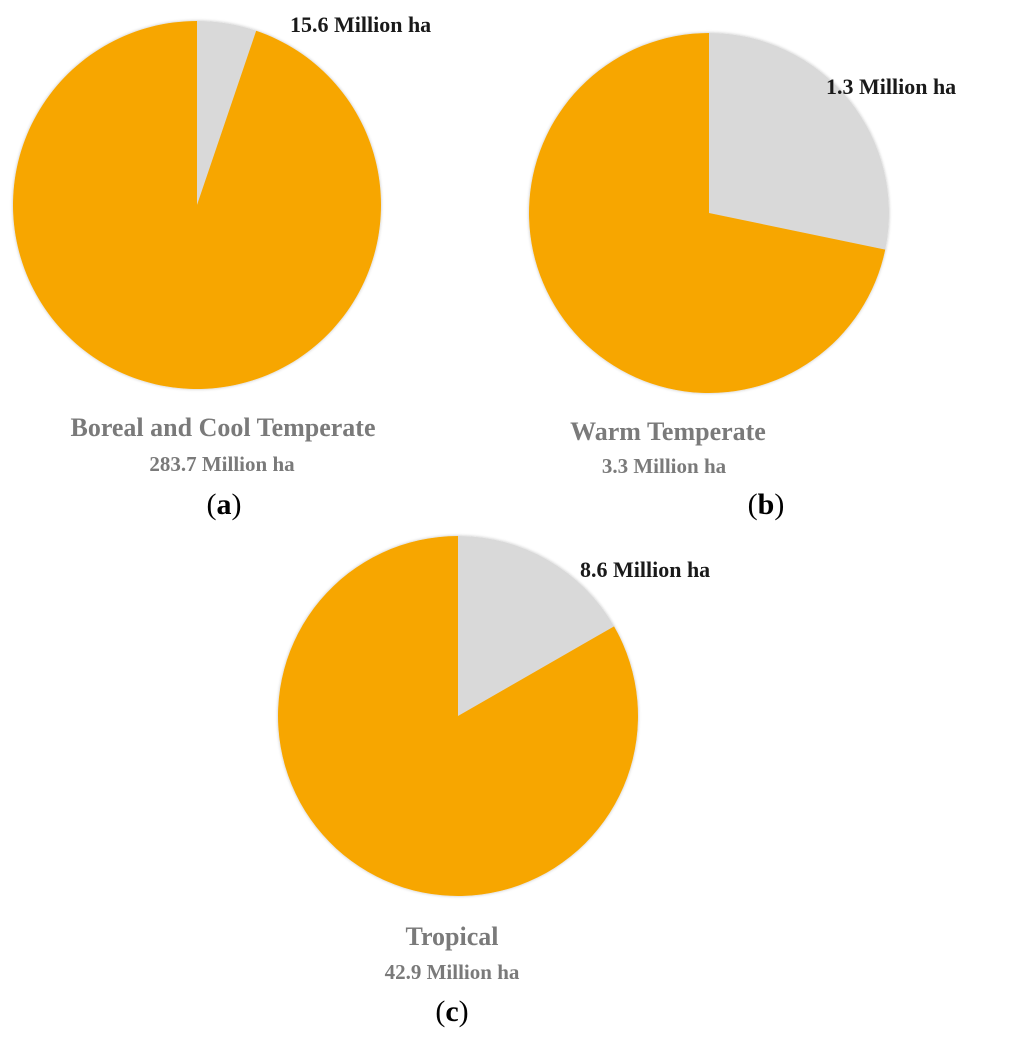  Describe the element at coordinates (361, 24) in the screenshot. I see `slice-label-a: 15.6 Million ha` at that location.